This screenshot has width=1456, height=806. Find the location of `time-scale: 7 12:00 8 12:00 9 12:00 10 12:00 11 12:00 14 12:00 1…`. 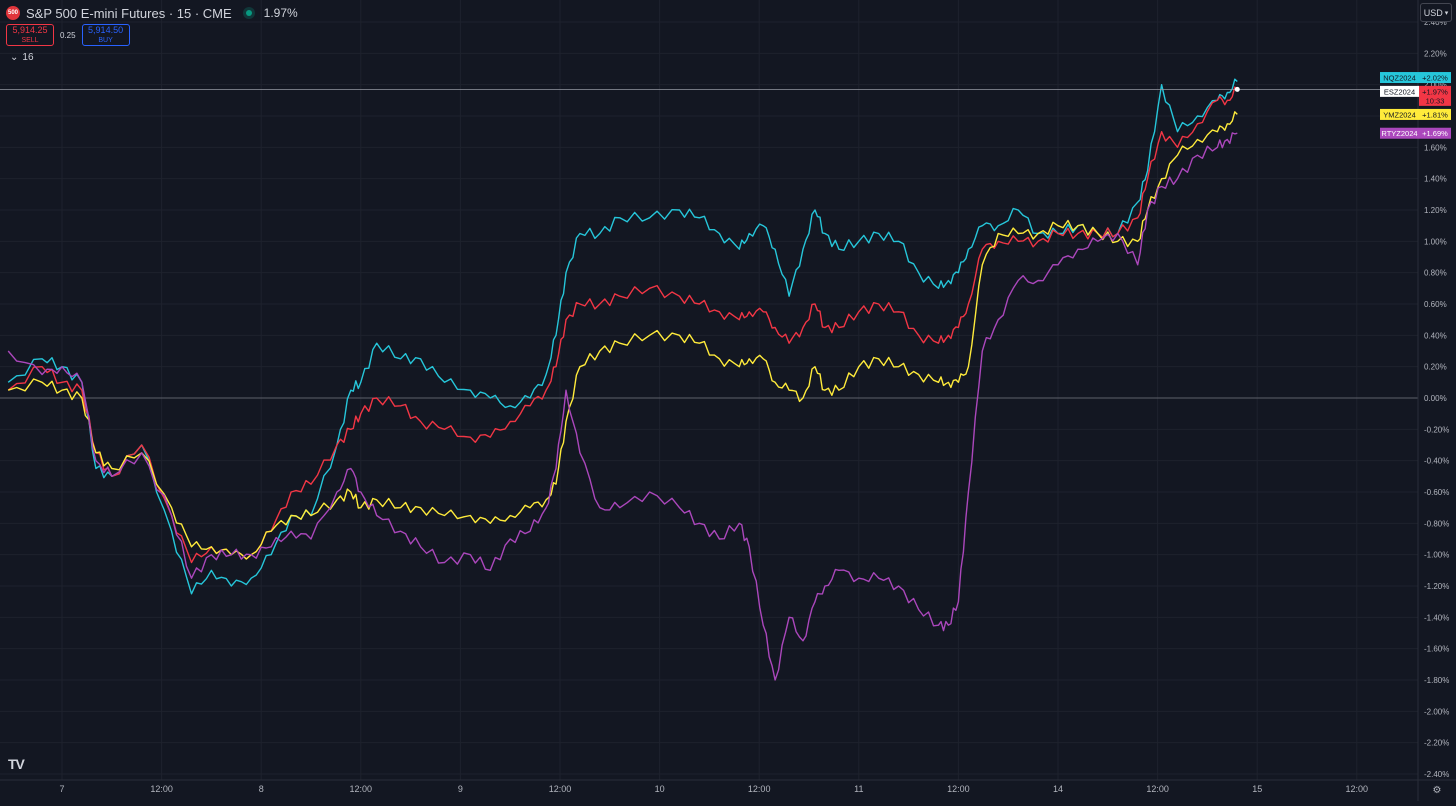

time-scale: 7 12:00 8 12:00 9 12:00 10 12:00 11 12:00 14 12:00 1… is located at coordinates (728, 787).